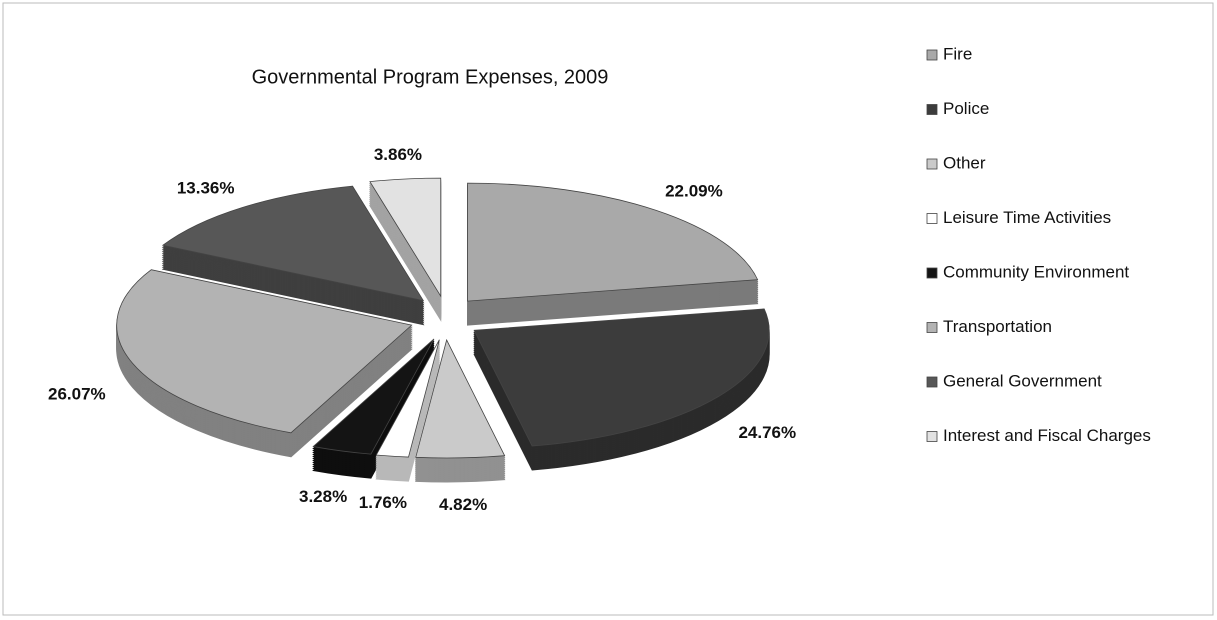 This screenshot has height=620, width=1217. Describe the element at coordinates (1022, 380) in the screenshot. I see `legend-label: General Government` at that location.